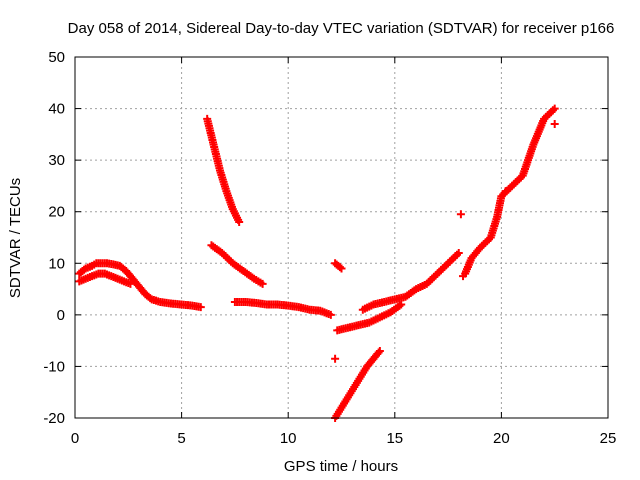  What do you see at coordinates (140, 285) in the screenshot?
I see `series-arc1` at bounding box center [140, 285].